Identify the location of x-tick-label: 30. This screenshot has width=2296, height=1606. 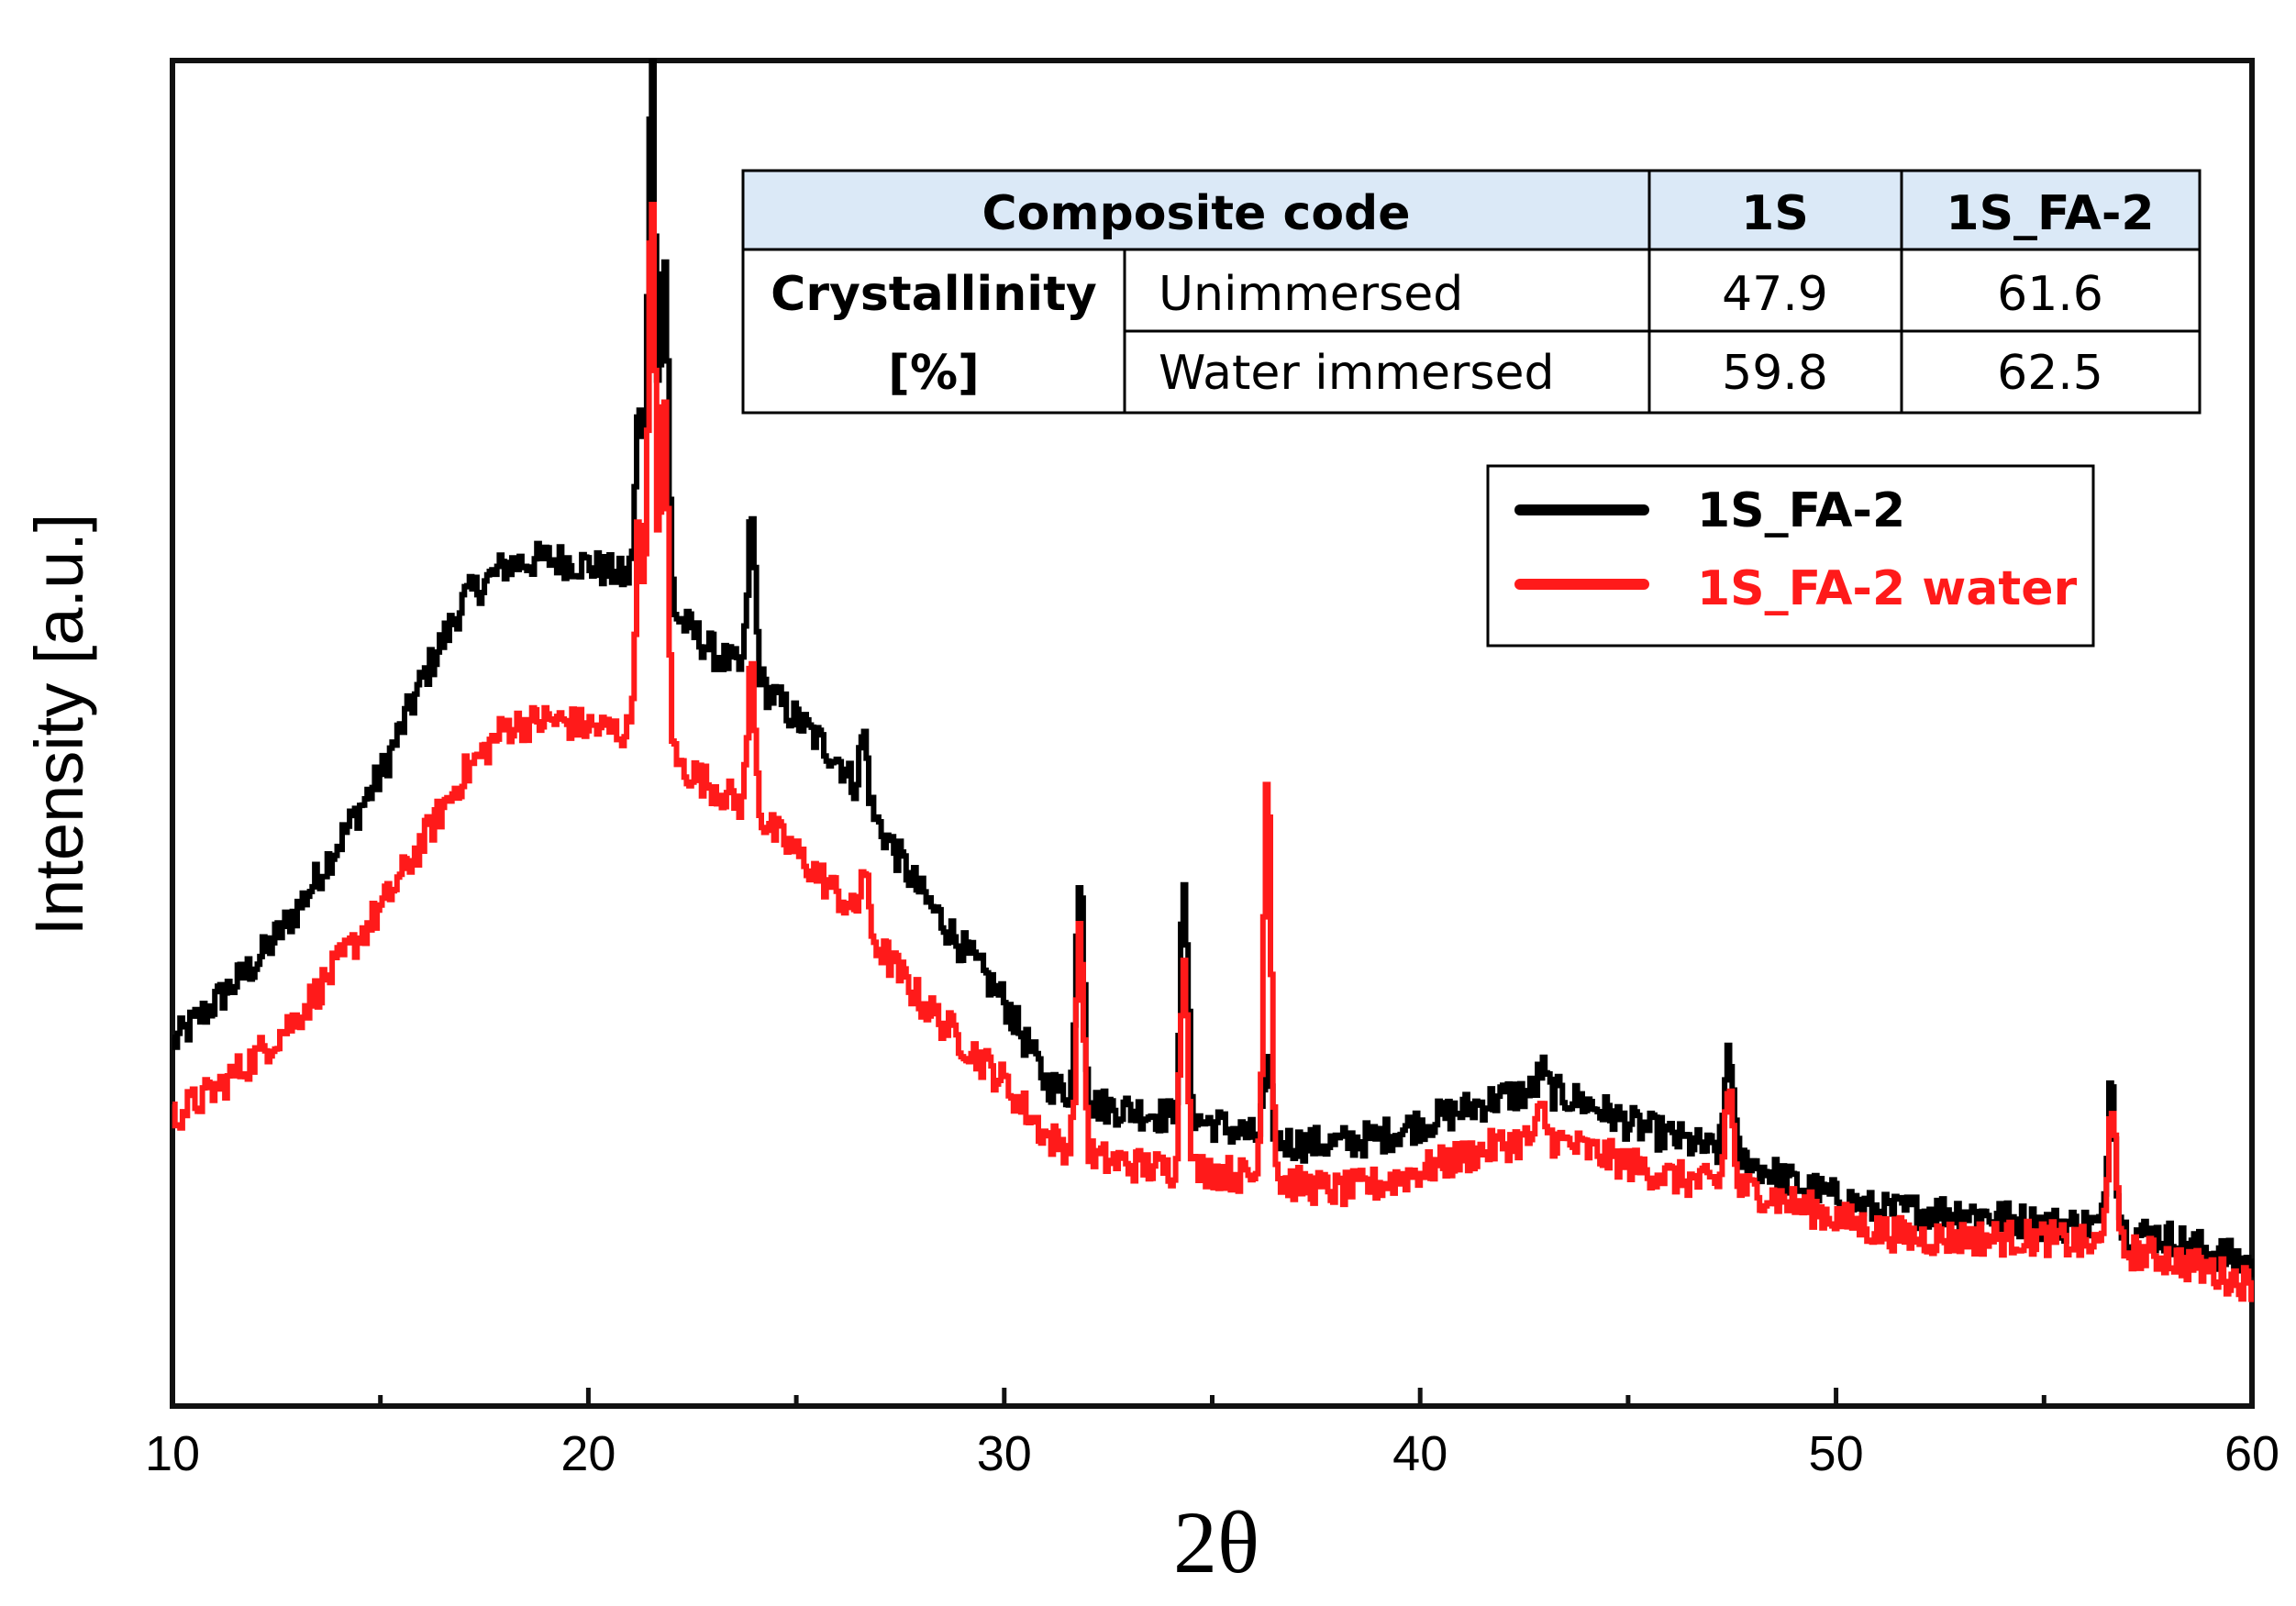
(1004, 1453).